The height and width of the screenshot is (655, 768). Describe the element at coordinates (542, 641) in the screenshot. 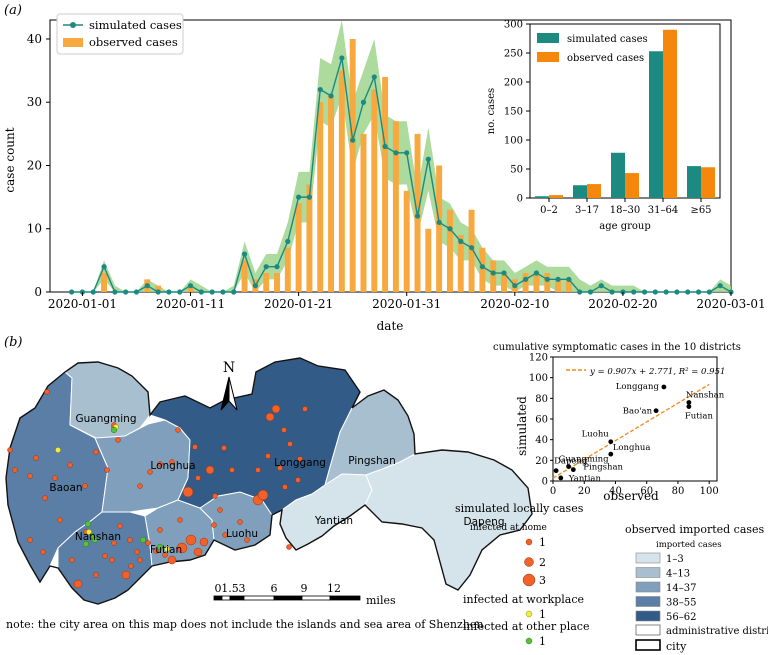

I see `other-item-label: 1` at that location.